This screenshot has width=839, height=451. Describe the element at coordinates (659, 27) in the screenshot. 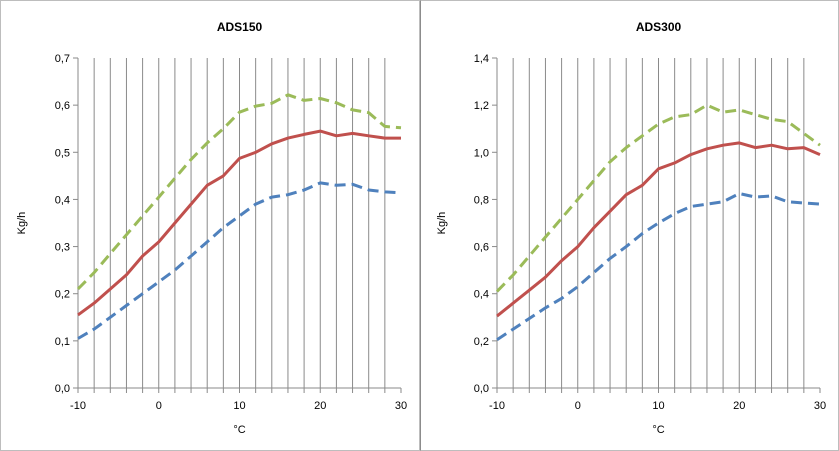

I see `chart-title: ADS300` at that location.